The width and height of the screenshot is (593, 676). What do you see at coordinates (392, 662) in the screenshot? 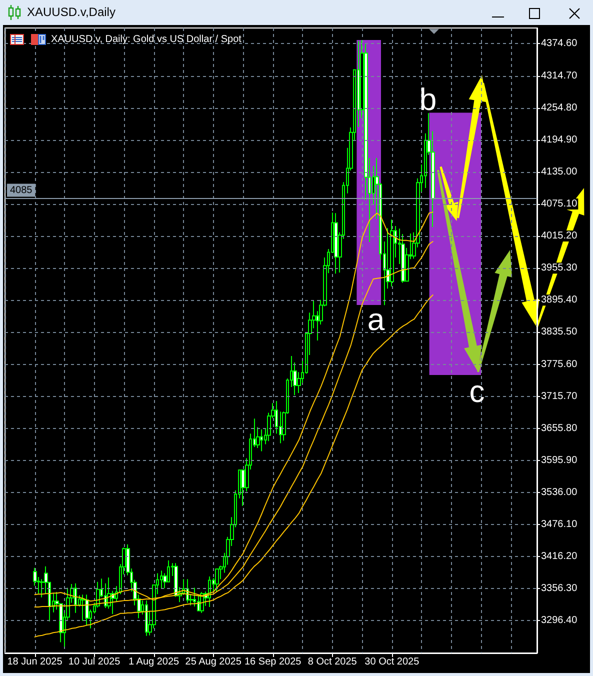
I see `x-tick-label: 30 Oct 2025` at bounding box center [392, 662].